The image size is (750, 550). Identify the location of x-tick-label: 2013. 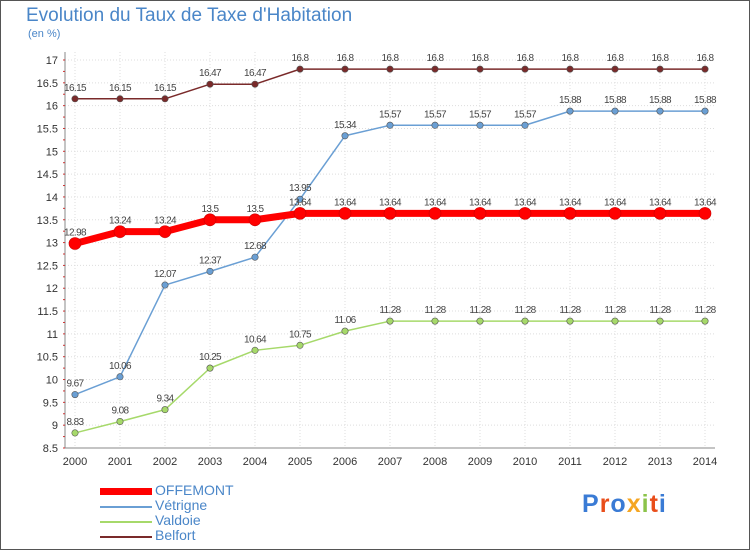
(660, 462).